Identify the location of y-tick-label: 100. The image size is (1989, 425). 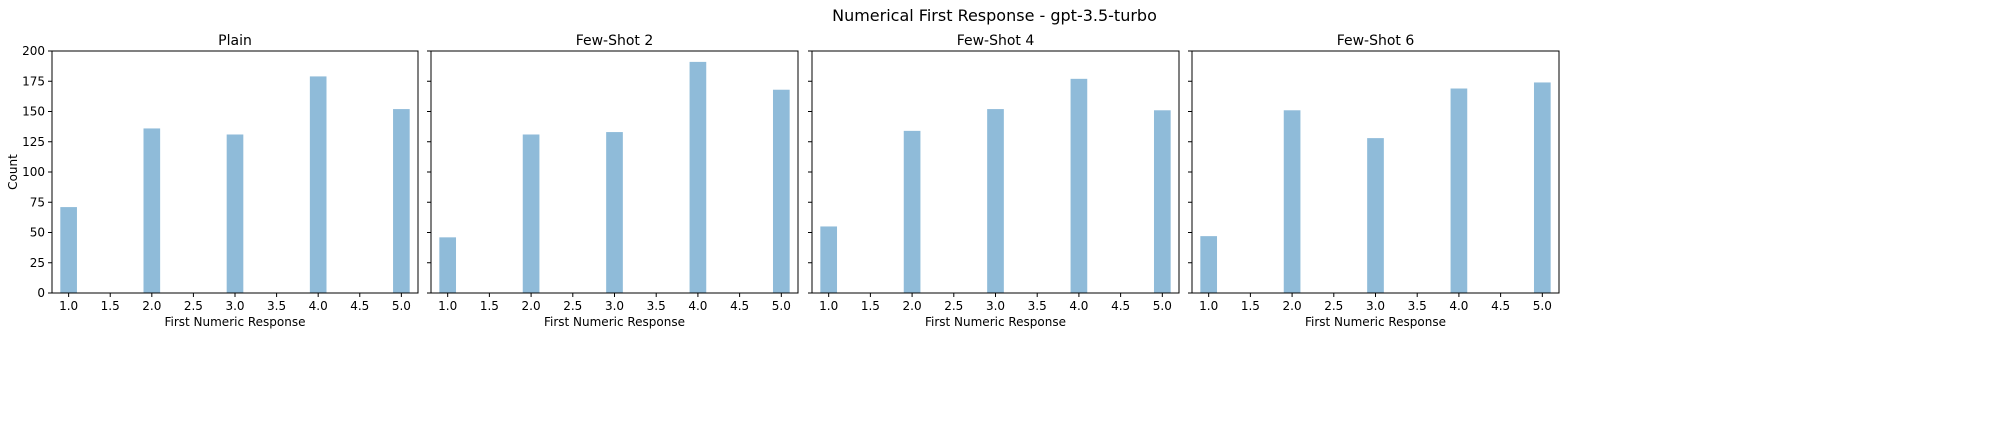
(33, 172).